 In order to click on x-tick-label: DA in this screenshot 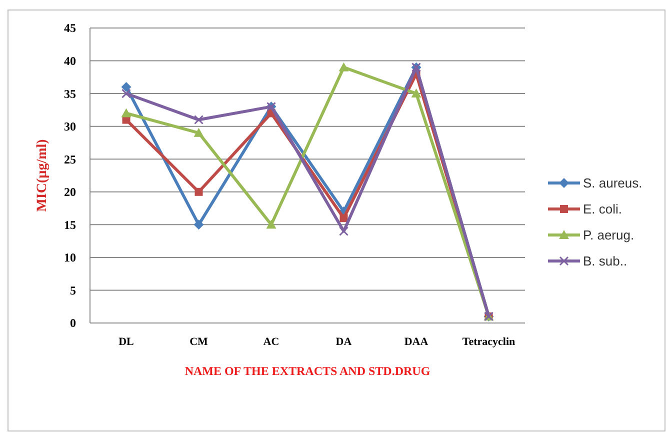, I will do `click(344, 342)`.